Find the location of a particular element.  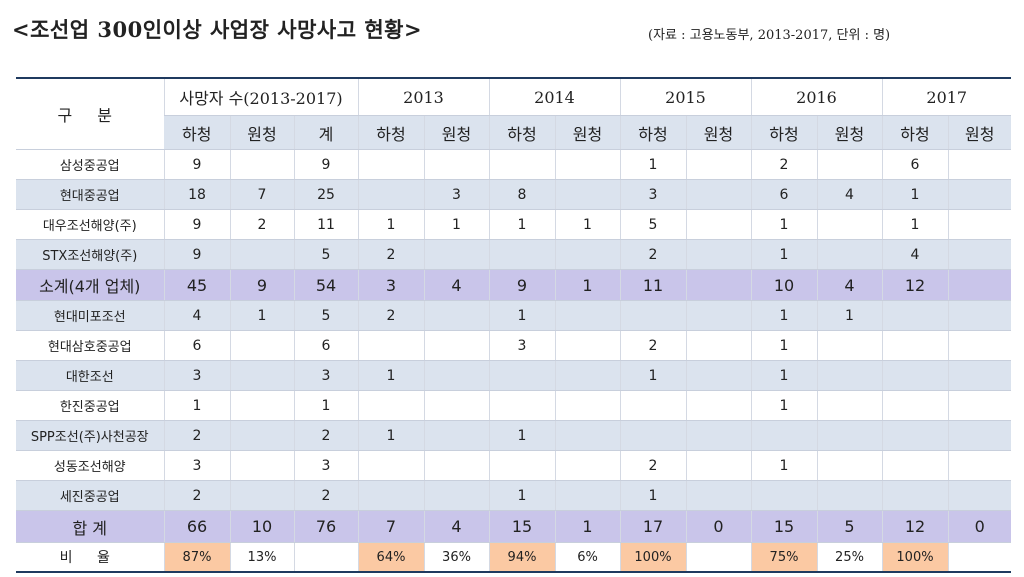

row-label: 성동조선해양 is located at coordinates (90, 465).